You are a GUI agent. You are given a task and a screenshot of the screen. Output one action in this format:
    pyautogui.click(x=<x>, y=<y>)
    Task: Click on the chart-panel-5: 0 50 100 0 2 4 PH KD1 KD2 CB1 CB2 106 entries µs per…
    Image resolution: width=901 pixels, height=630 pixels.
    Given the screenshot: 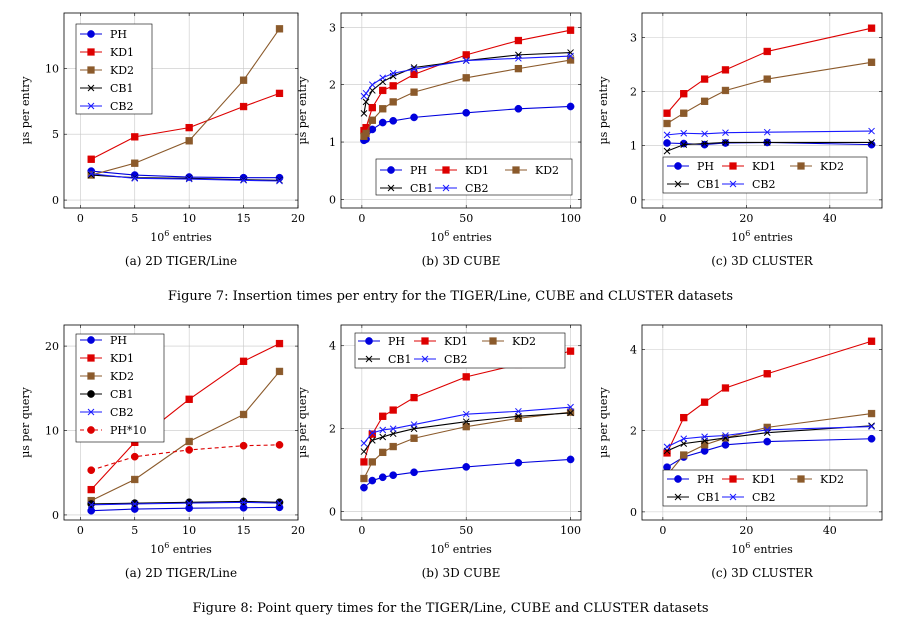 What is the action you would take?
    pyautogui.click(x=439, y=452)
    